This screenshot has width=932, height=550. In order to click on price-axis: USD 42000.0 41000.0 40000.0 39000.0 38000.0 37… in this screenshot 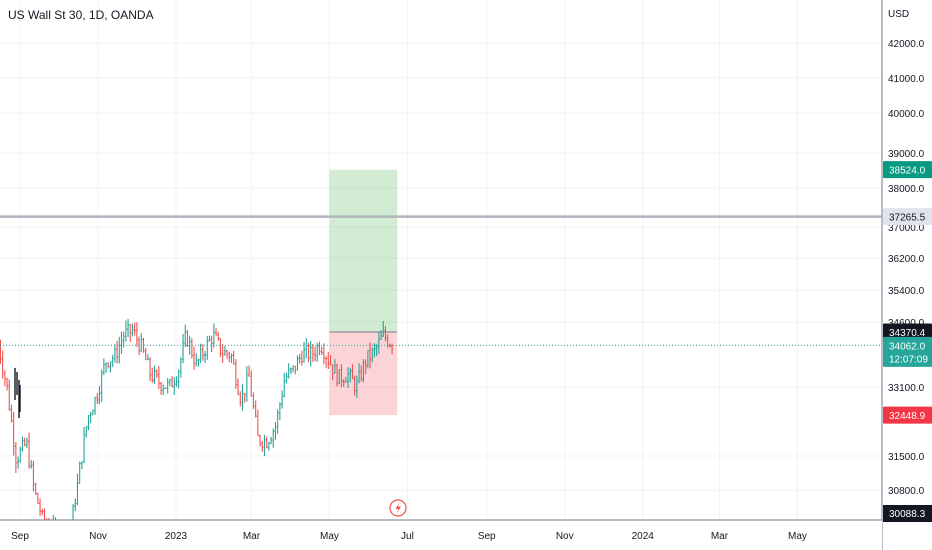, I will do `click(906, 275)`.